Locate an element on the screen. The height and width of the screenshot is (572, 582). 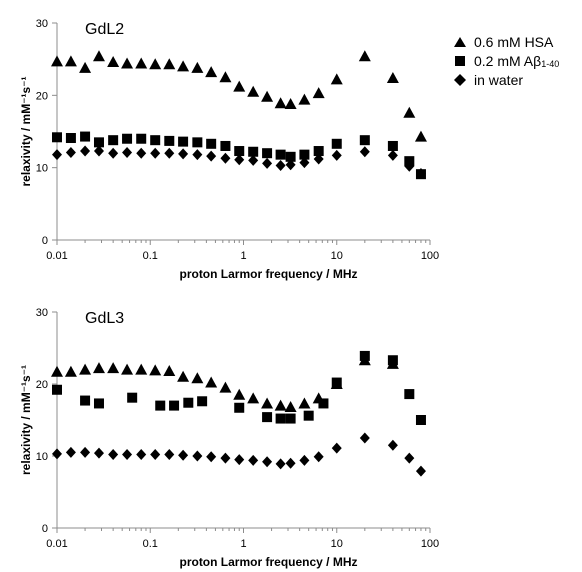
chart-2-x-tick-label: 1 is located at coordinates (243, 544).